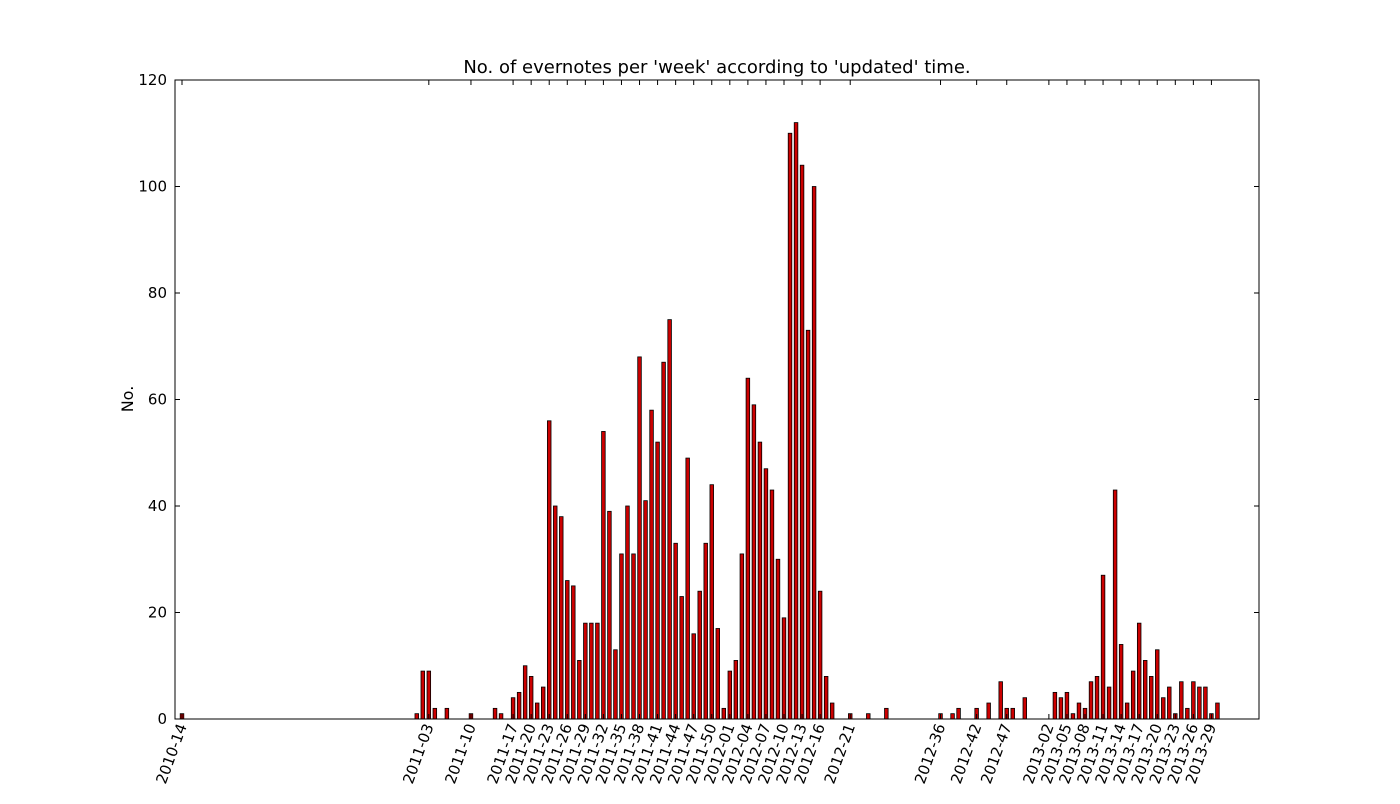  What do you see at coordinates (162, 719) in the screenshot?
I see `y-tick-label: 0` at bounding box center [162, 719].